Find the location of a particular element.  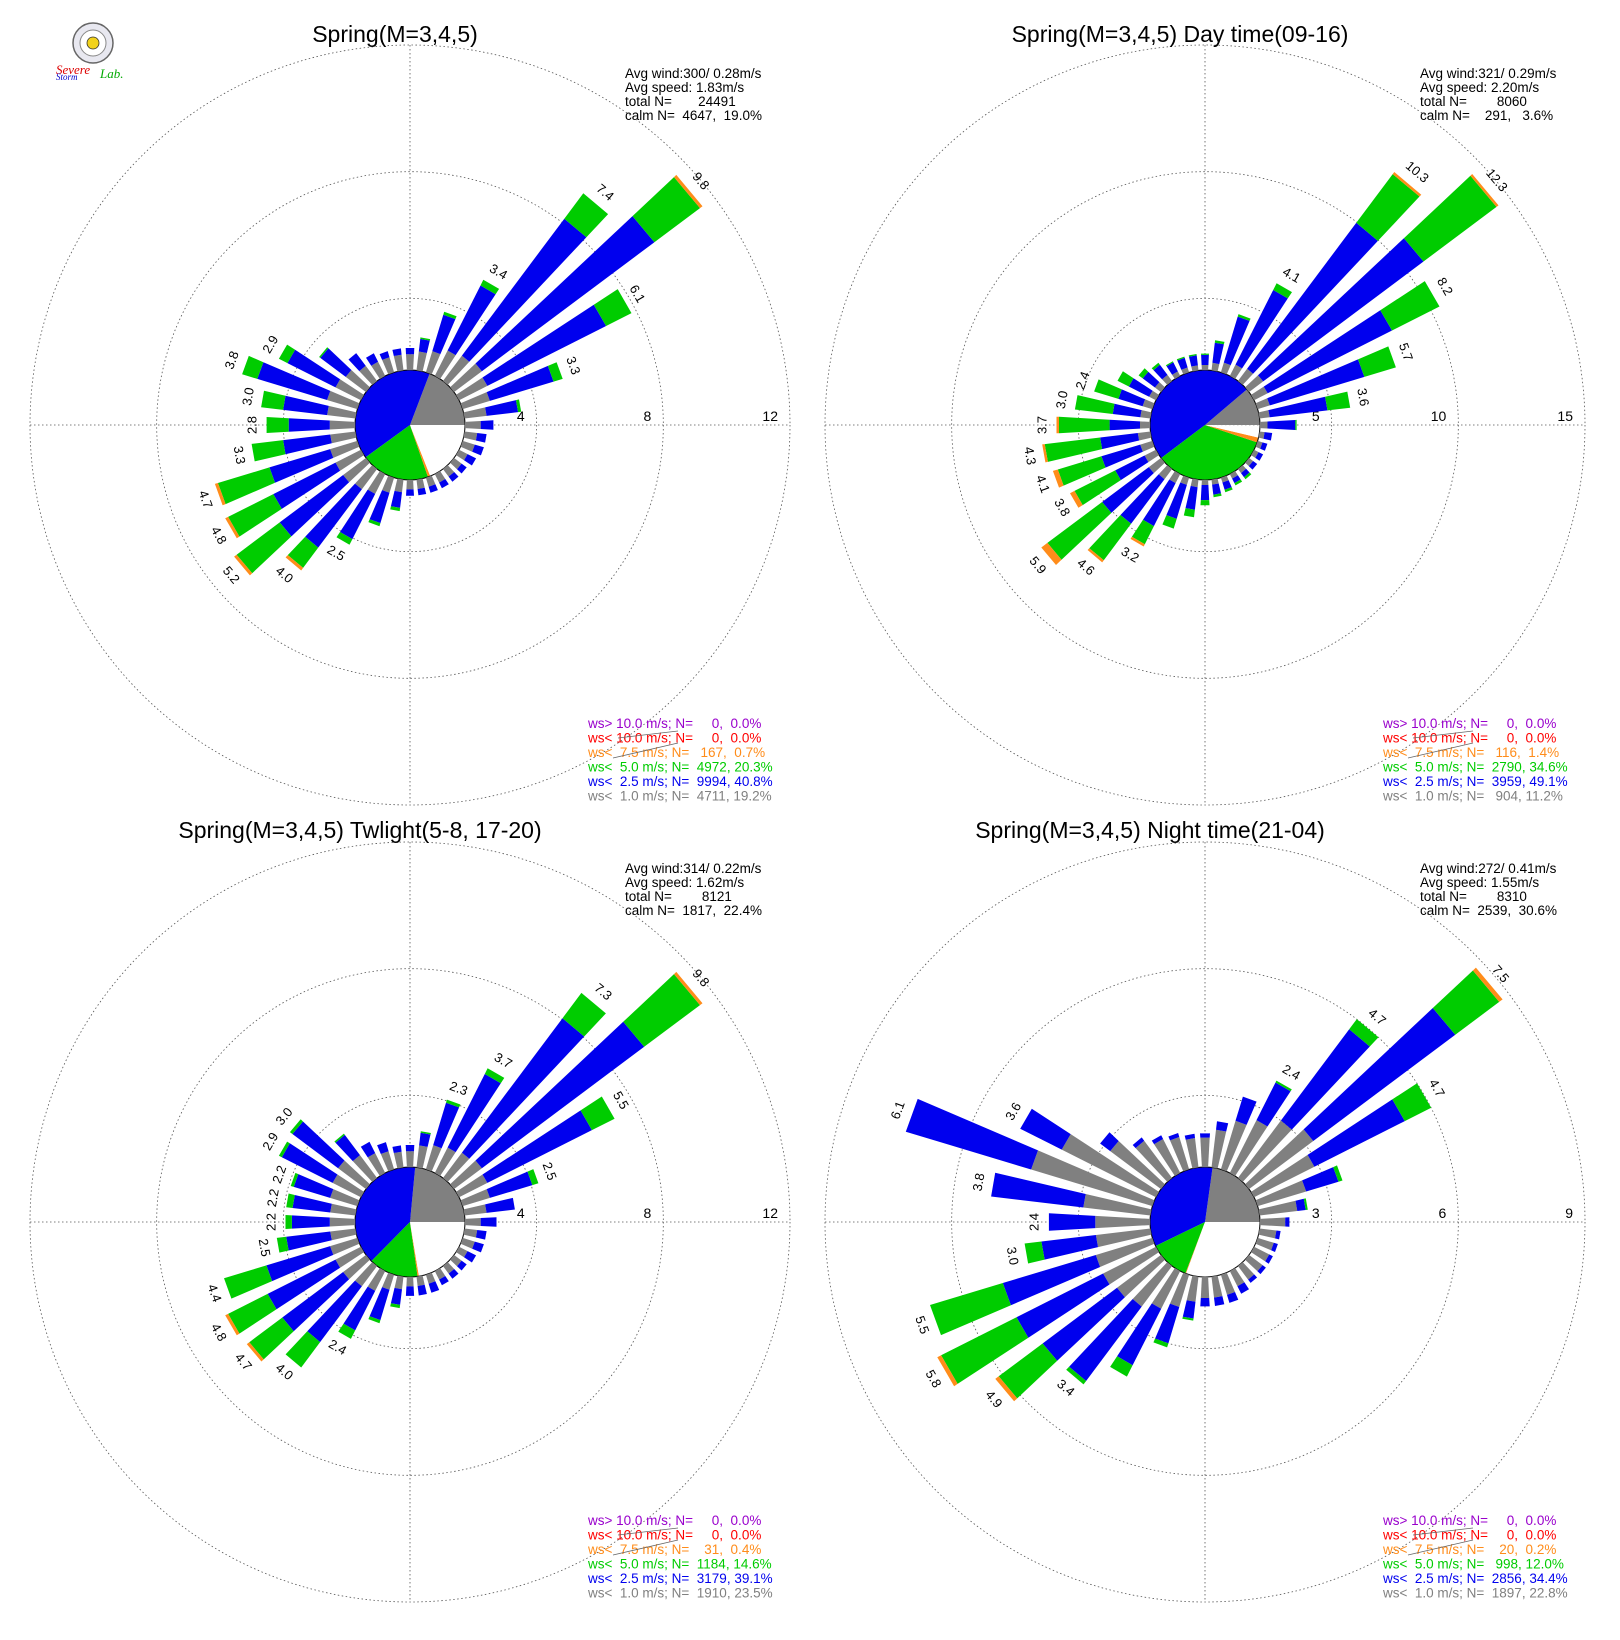

bar-total-label: 4.3 is located at coordinates (1030, 456).